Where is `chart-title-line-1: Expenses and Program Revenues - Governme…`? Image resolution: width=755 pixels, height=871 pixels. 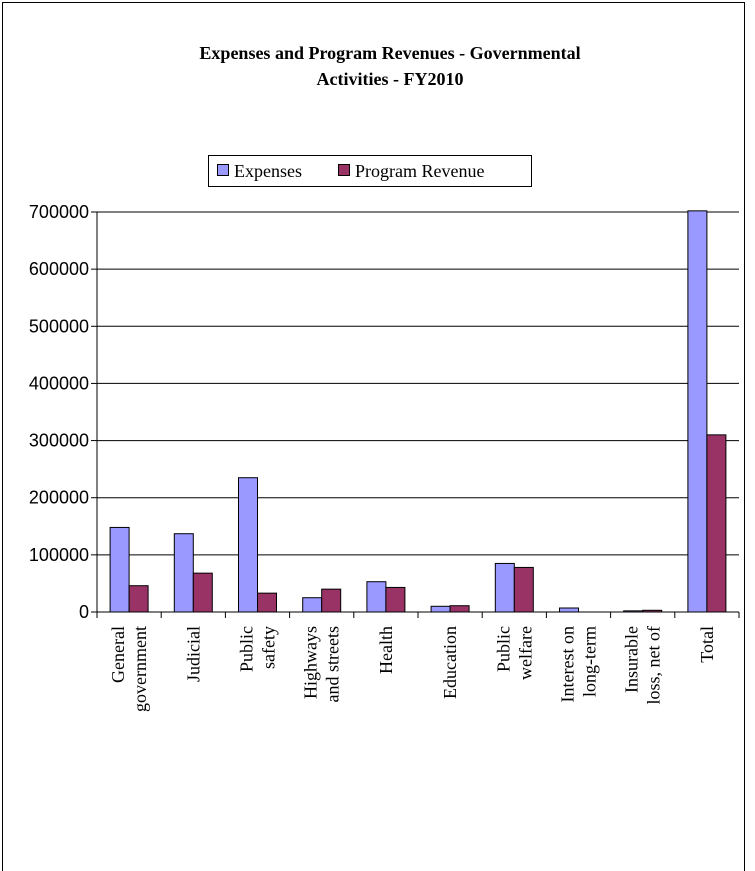
chart-title-line-1: Expenses and Program Revenues - Governme… is located at coordinates (390, 53).